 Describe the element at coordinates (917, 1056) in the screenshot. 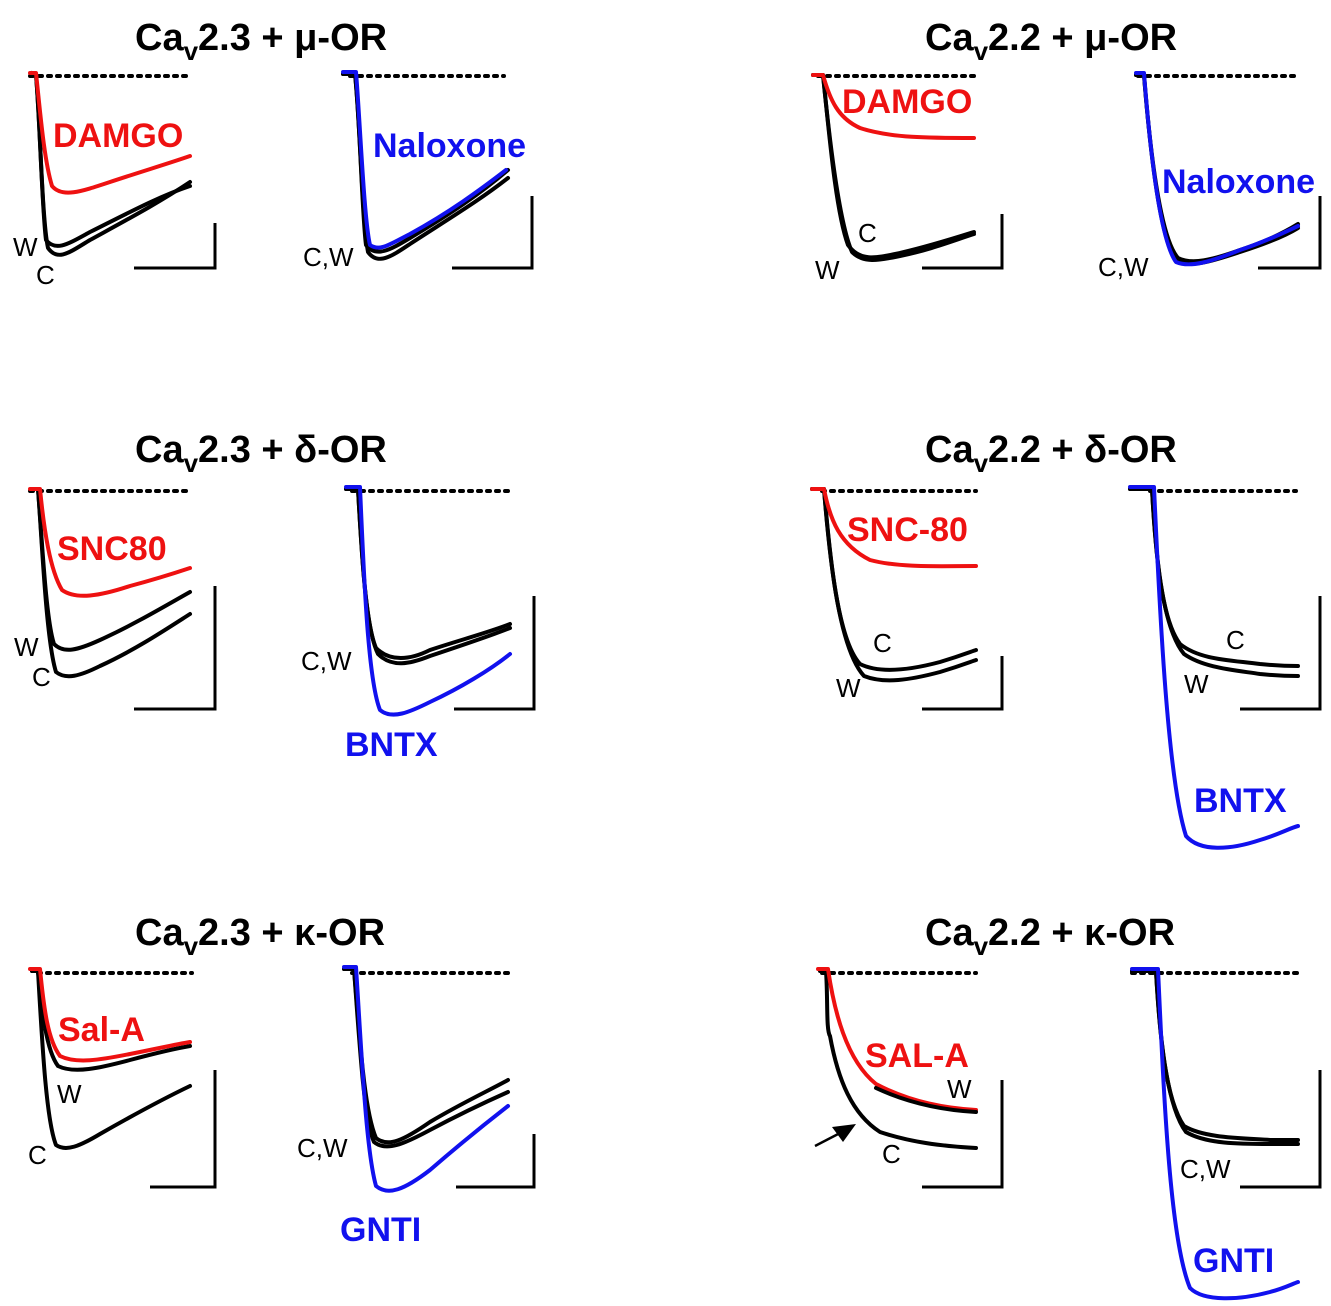

I see `agonist-label: SAL-A` at that location.